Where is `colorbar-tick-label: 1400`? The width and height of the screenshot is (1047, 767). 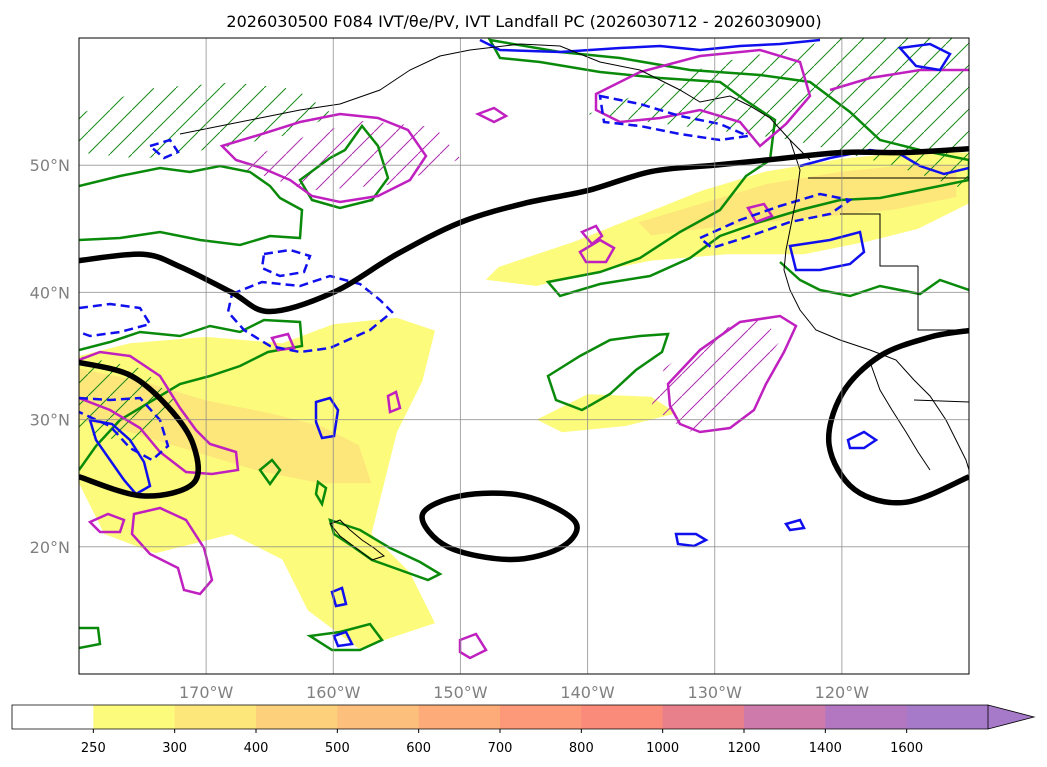 colorbar-tick-label: 1400 is located at coordinates (825, 748).